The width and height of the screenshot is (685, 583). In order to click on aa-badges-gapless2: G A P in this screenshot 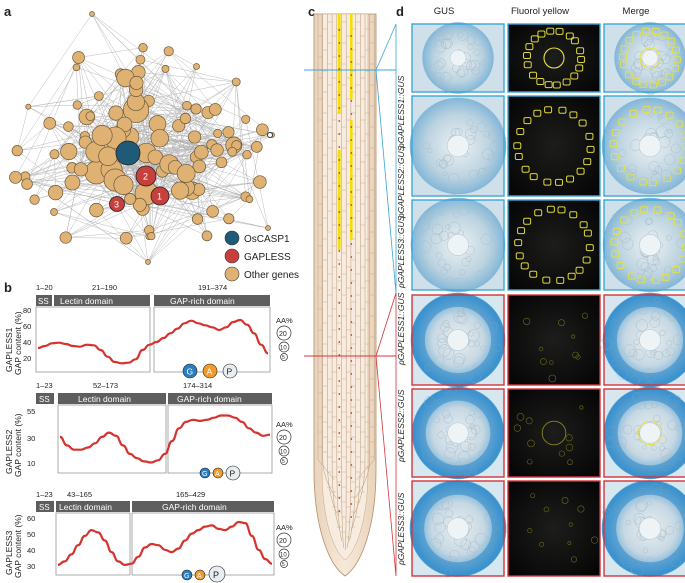, I will do `click(220, 473)`.